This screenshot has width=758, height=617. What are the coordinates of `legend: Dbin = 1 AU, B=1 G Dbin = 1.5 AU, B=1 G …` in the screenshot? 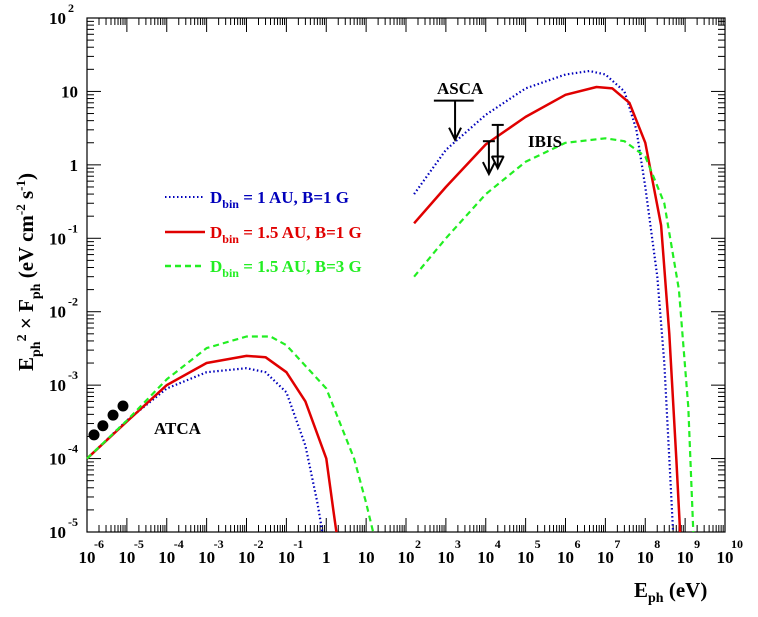 It's located at (263, 234).